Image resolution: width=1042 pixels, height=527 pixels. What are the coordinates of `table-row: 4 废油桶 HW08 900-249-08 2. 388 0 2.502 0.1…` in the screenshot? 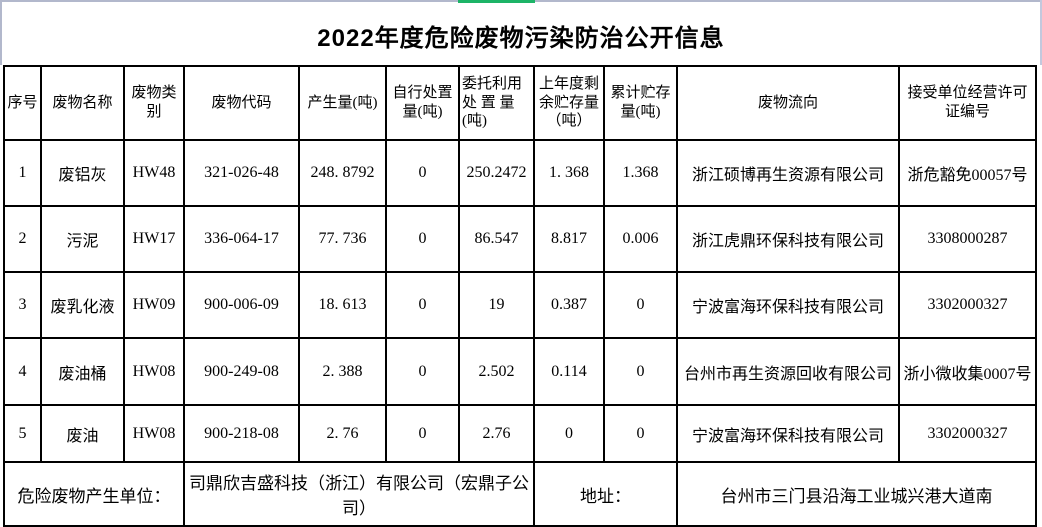 It's located at (520, 371).